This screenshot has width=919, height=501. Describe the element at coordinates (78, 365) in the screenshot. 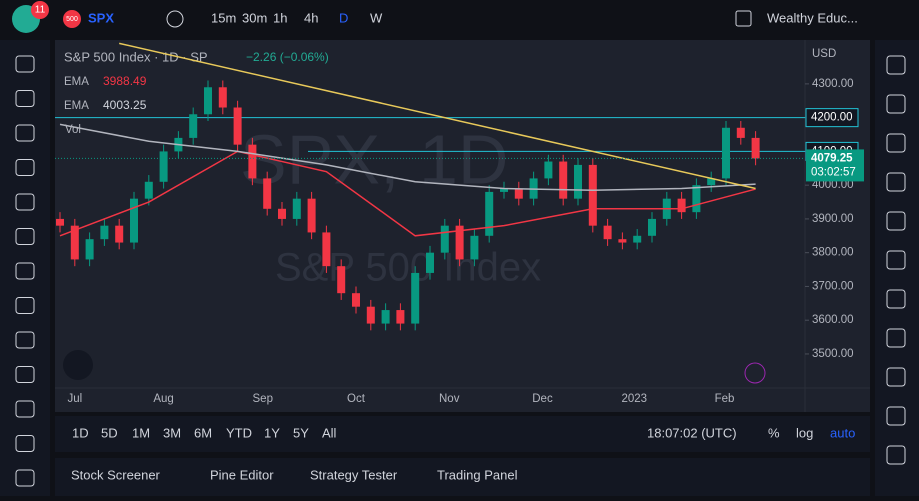

I see `tv-logo` at that location.